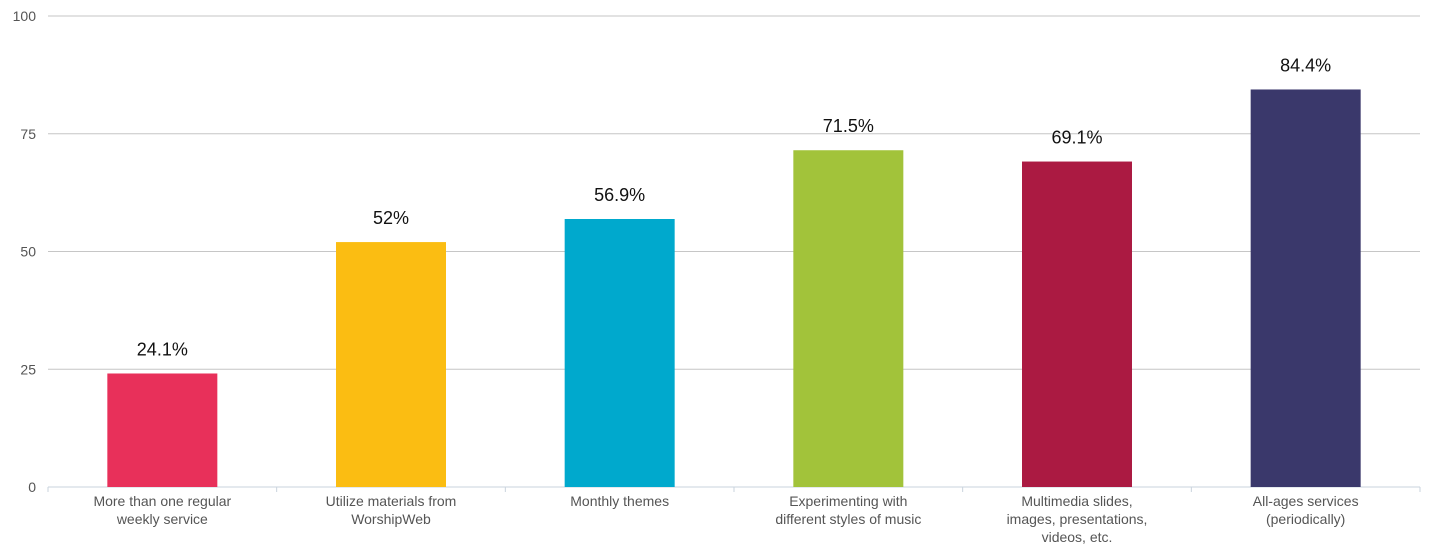 This screenshot has height=556, width=1431. Describe the element at coordinates (25, 16) in the screenshot. I see `y-tick-label: 100` at that location.